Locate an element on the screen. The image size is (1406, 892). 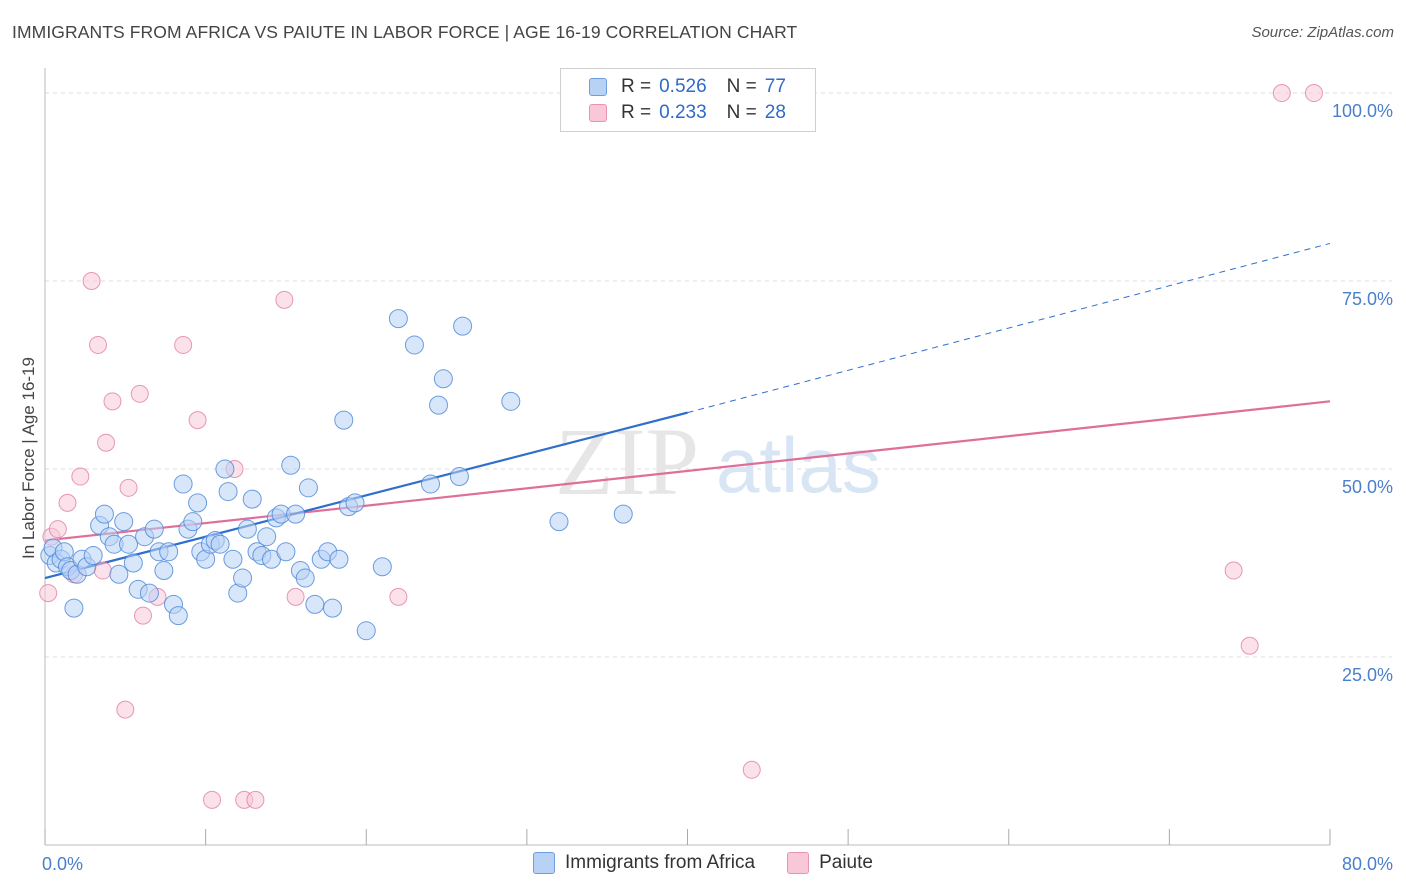
y-tick-label: 100.0% is located at coordinates (1362, 111).